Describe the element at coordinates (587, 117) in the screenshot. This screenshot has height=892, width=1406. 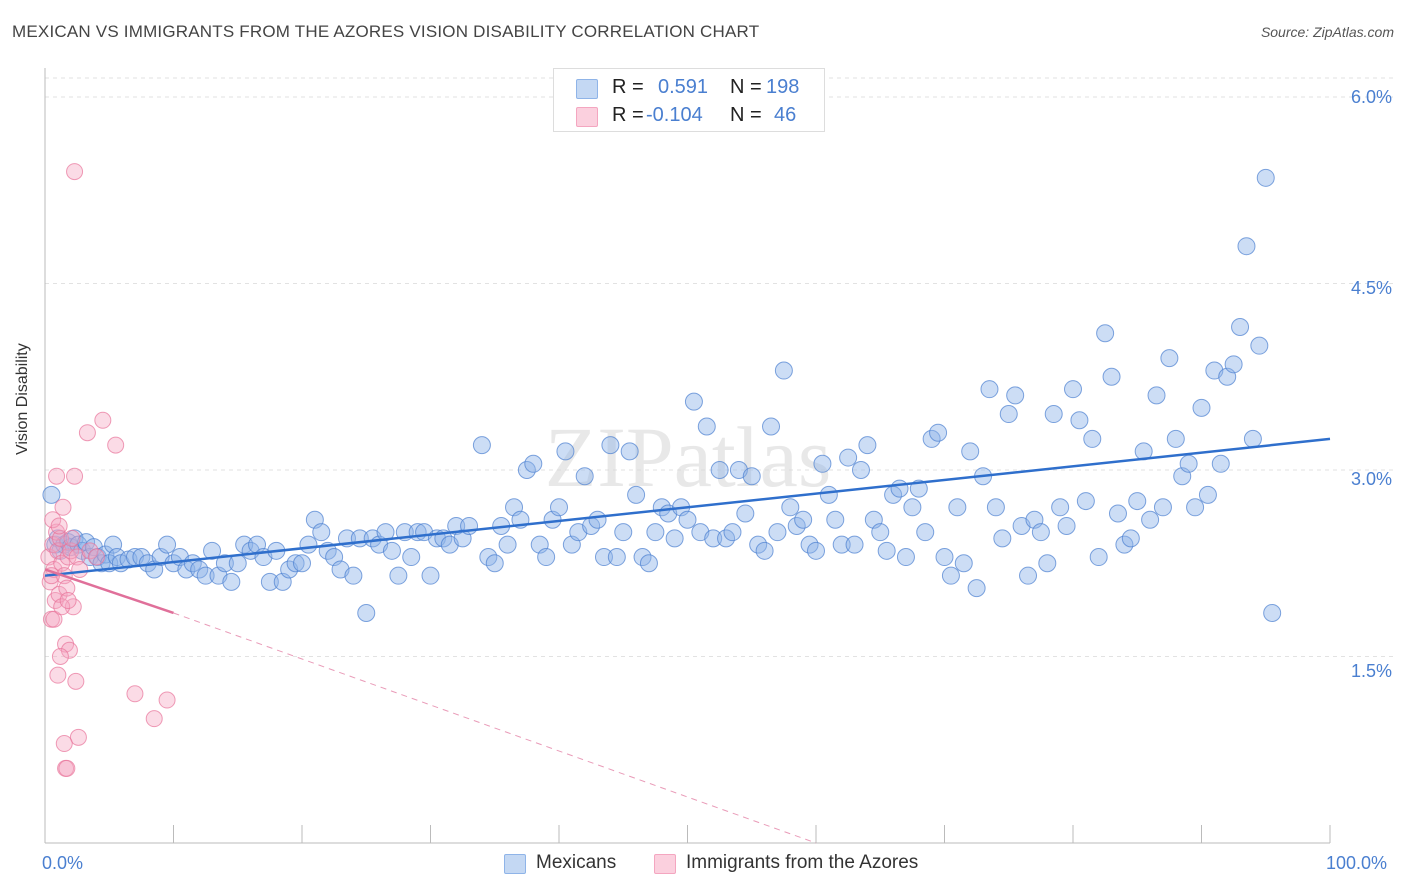
I see `legend-swatch-pink` at that location.